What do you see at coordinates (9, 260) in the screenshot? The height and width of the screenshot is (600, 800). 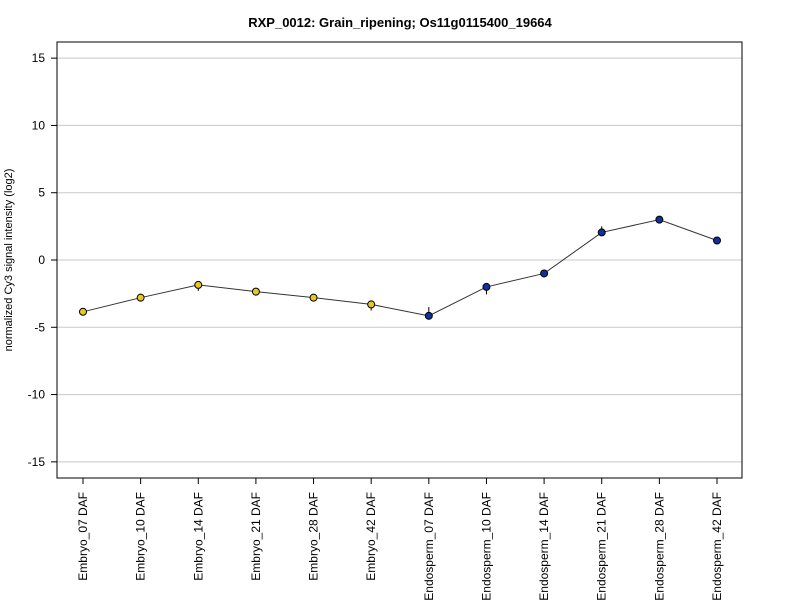 I see `y-axis-label: normalized Cy3 signal intensity (log2)` at bounding box center [9, 260].